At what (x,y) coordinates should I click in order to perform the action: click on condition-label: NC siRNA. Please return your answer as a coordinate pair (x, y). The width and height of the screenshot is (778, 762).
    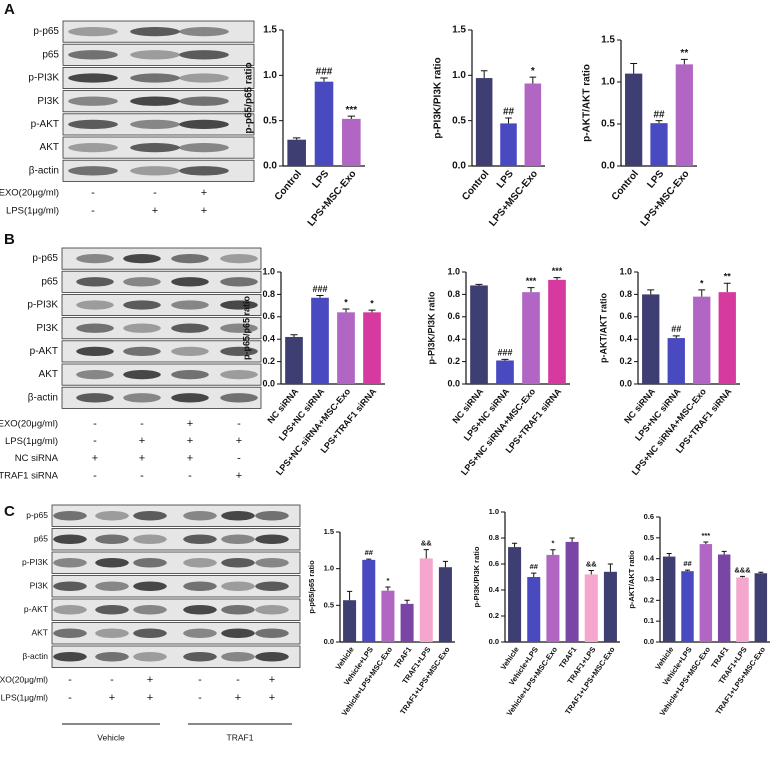
    Looking at the image, I should click on (37, 458).